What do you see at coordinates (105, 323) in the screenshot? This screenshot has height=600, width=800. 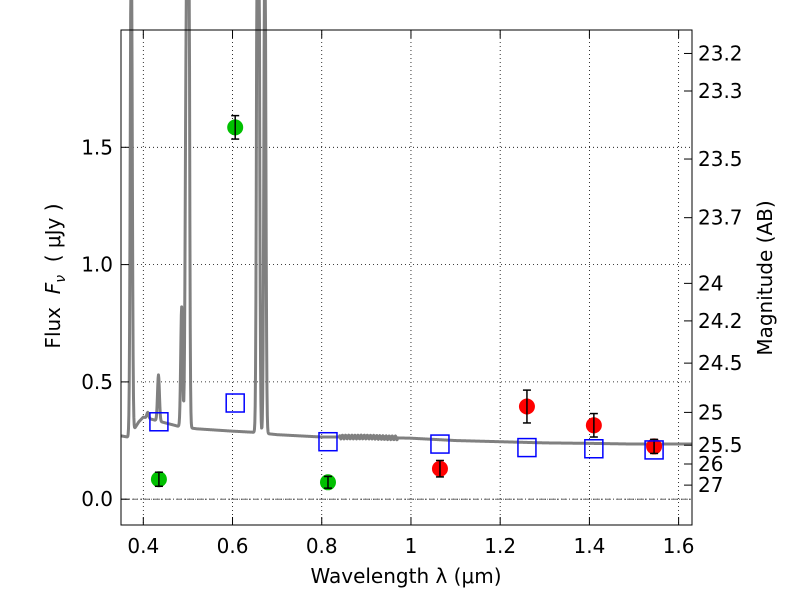 I see `y-axis-left: 0.0 0.5 1.0 1.5` at bounding box center [105, 323].